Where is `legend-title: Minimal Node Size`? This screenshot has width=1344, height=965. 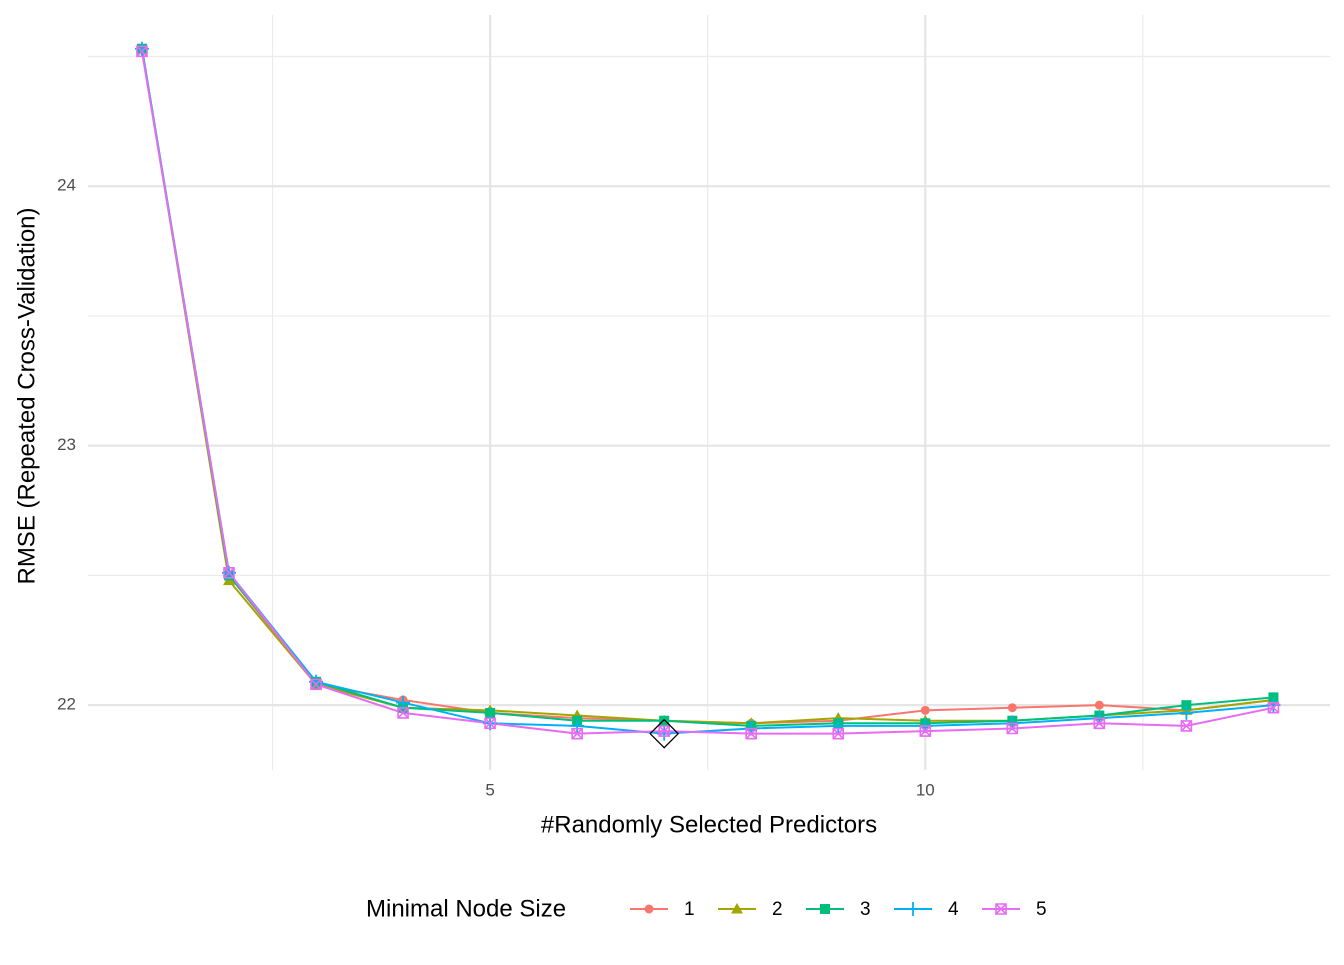
legend-title: Minimal Node Size is located at coordinates (466, 908).